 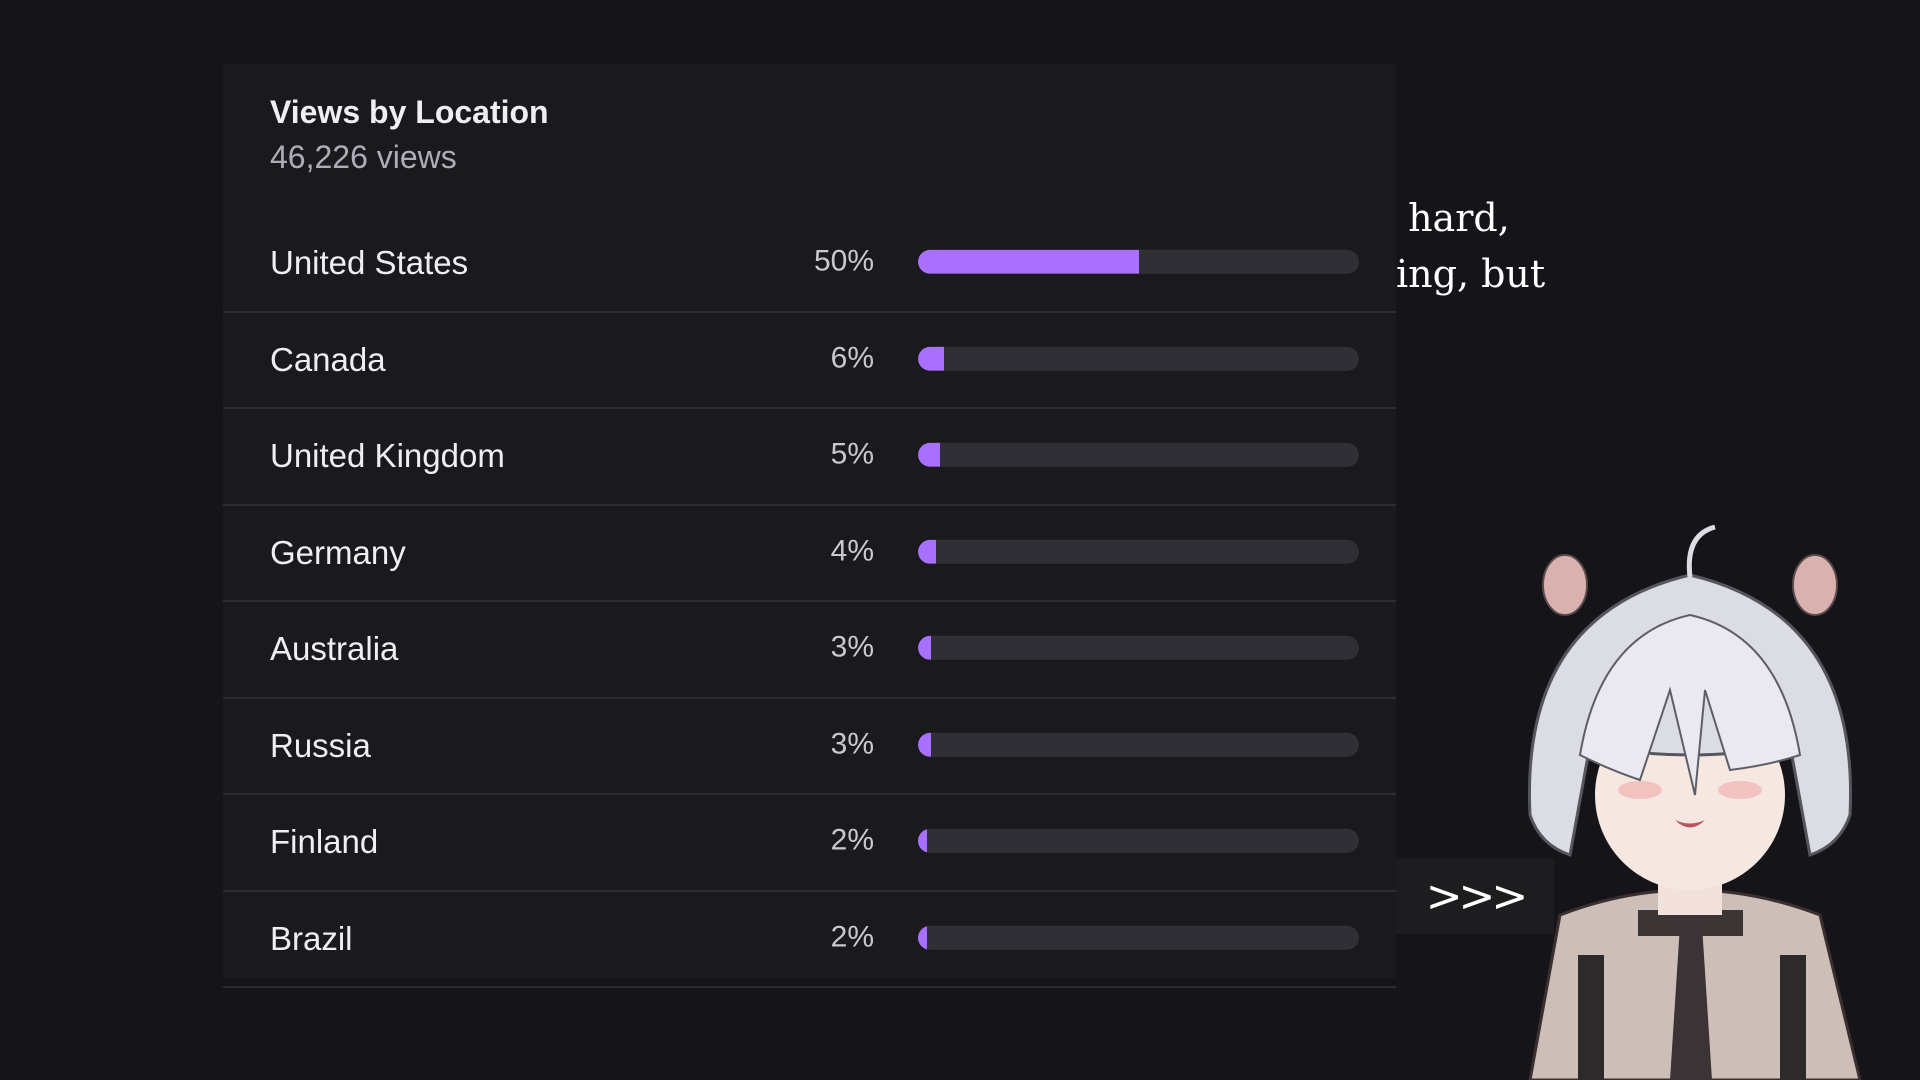 I want to click on country-name: Canada, so click(x=328, y=359).